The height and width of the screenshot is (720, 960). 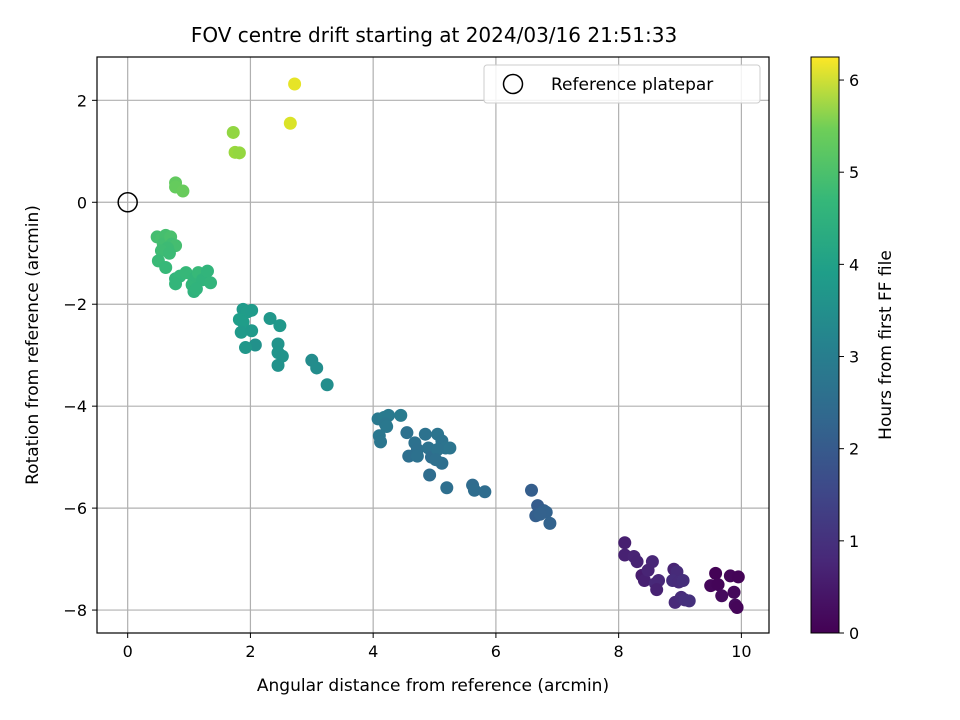 I want to click on y-tick-label: 2, so click(x=82, y=100).